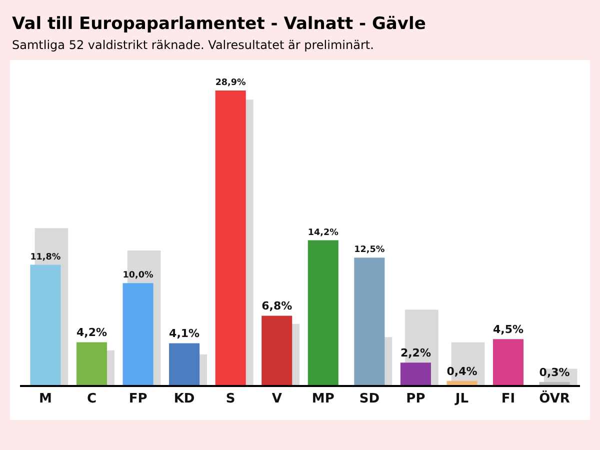  I want to click on x-tick-label: V, so click(277, 399).